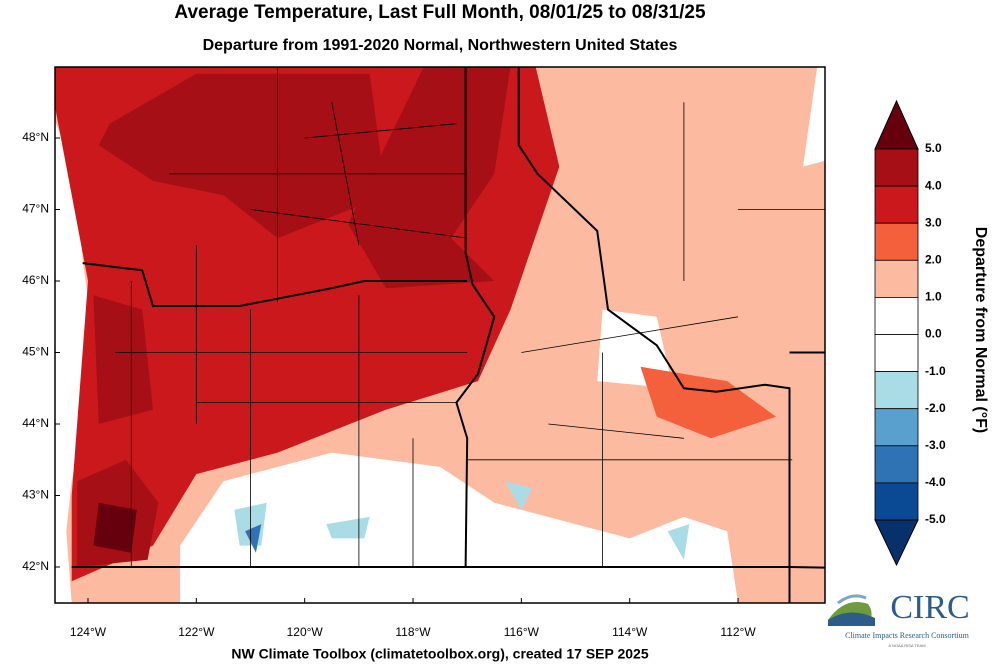 This screenshot has height=666, width=994. I want to click on colorbar-title: Departure from Normal (°F), so click(980, 330).